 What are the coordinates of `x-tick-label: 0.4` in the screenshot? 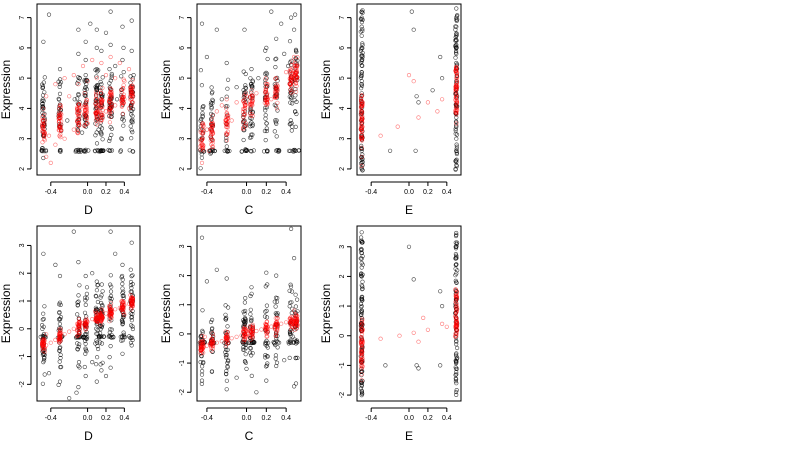 It's located at (447, 418).